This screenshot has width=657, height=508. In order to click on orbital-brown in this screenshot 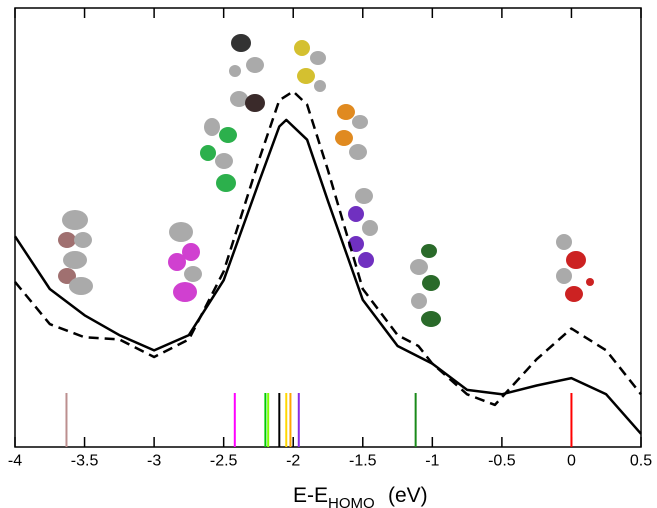, I will do `click(75, 252)`.